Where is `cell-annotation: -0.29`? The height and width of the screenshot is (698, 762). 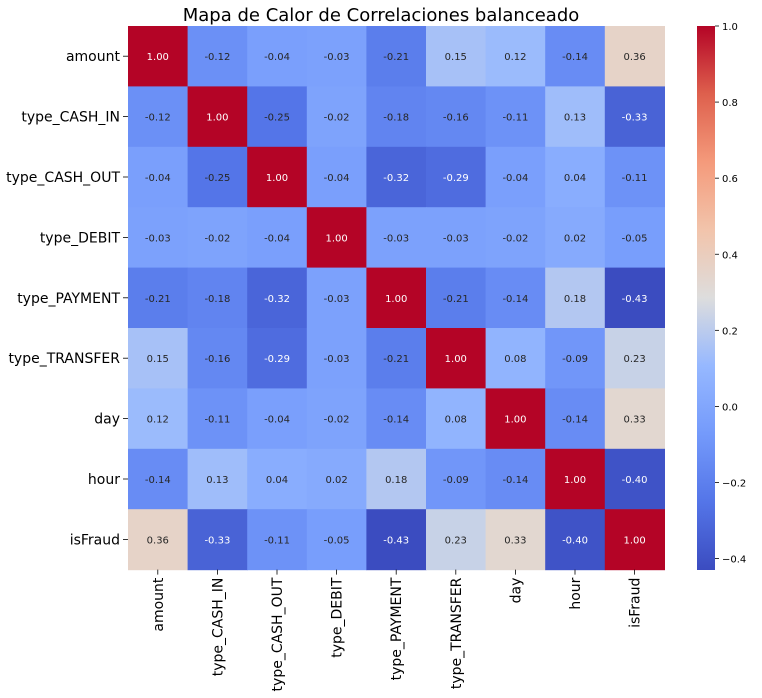 cell-annotation: -0.29 is located at coordinates (277, 359).